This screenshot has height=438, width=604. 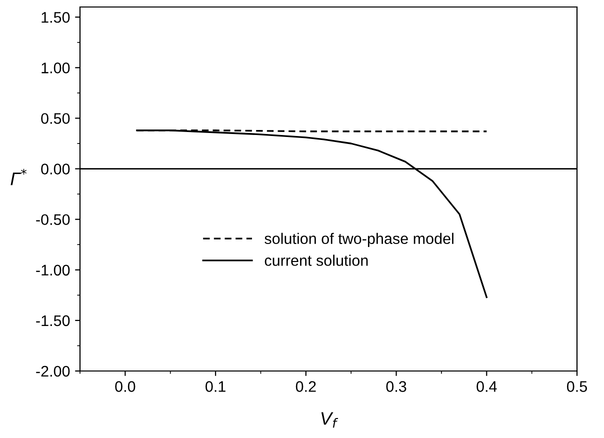 I want to click on y-tick-label: -0.50, so click(x=53, y=220).